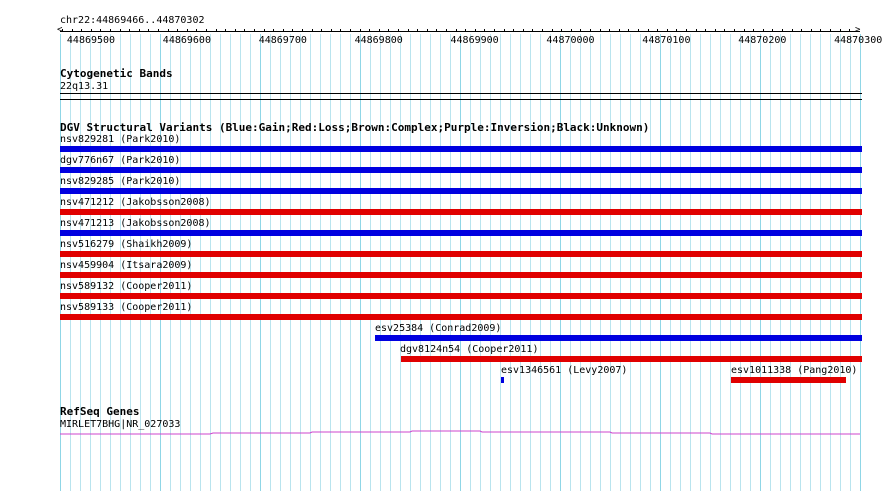 This screenshot has width=890, height=491. I want to click on dgv-variant-label: dgv776n67 (Park2010), so click(120, 160).